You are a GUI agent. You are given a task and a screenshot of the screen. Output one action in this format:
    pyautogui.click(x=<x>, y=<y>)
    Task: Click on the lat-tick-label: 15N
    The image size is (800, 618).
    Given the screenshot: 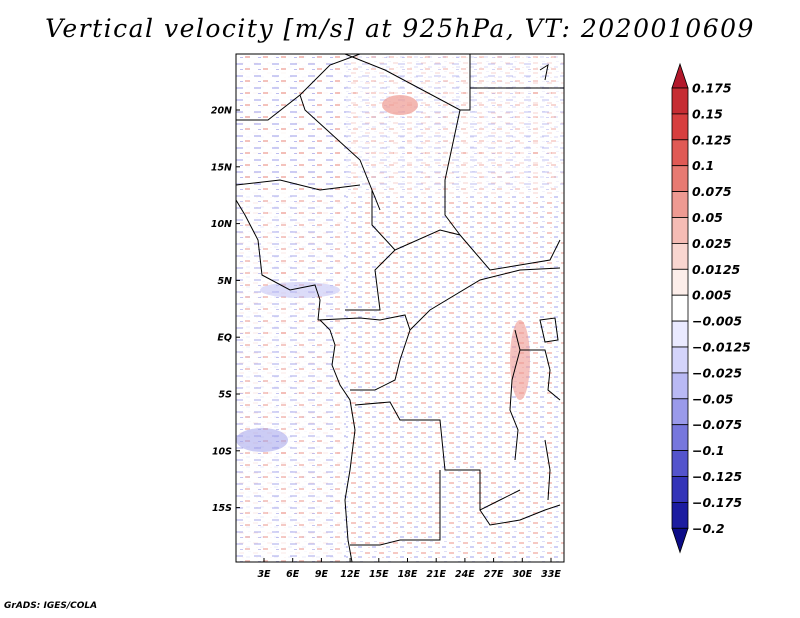 What is the action you would take?
    pyautogui.click(x=221, y=167)
    